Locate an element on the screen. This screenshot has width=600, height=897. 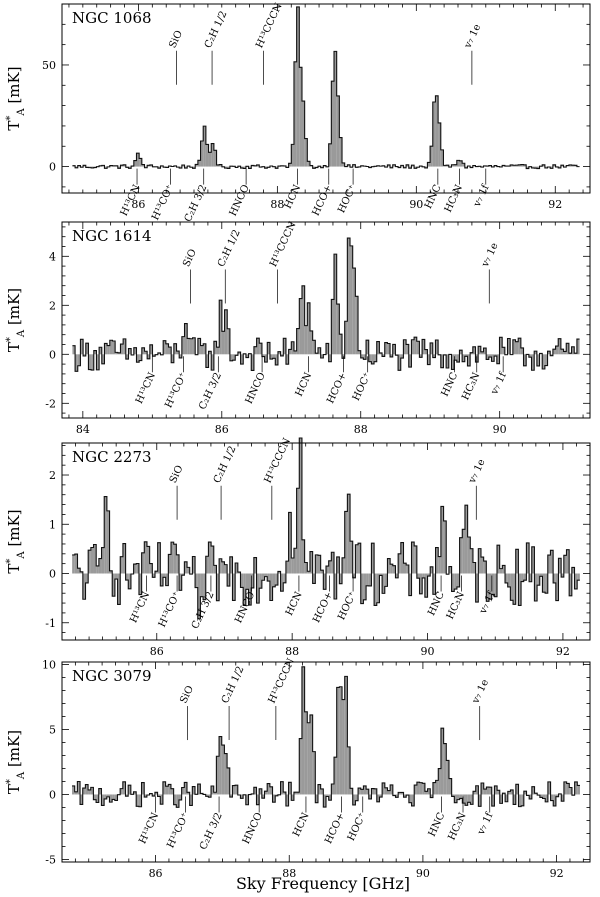
line-label: C₂H 1/2 is located at coordinates (216, 29).